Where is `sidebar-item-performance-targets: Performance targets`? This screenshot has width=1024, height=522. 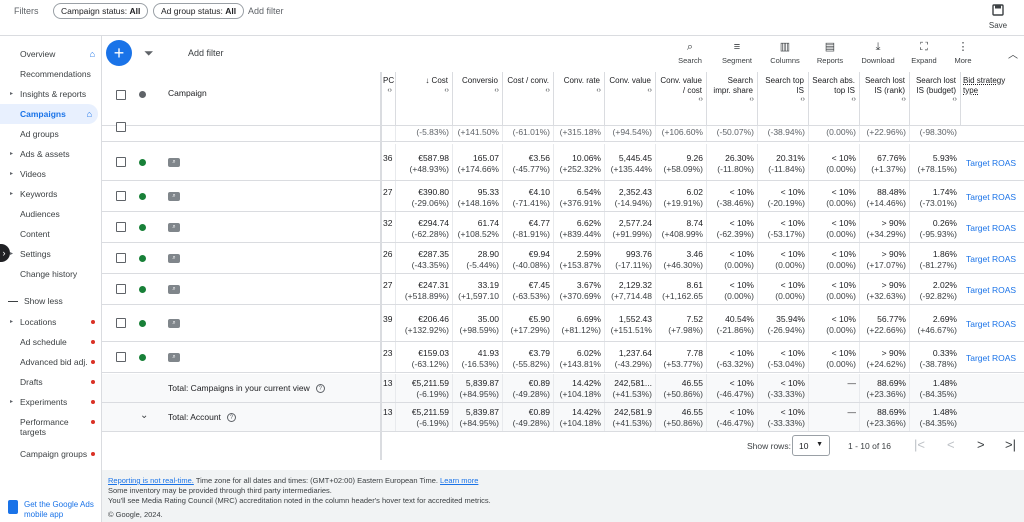
sidebar-item-performance-targets: Performance targets is located at coordinates (50, 427).